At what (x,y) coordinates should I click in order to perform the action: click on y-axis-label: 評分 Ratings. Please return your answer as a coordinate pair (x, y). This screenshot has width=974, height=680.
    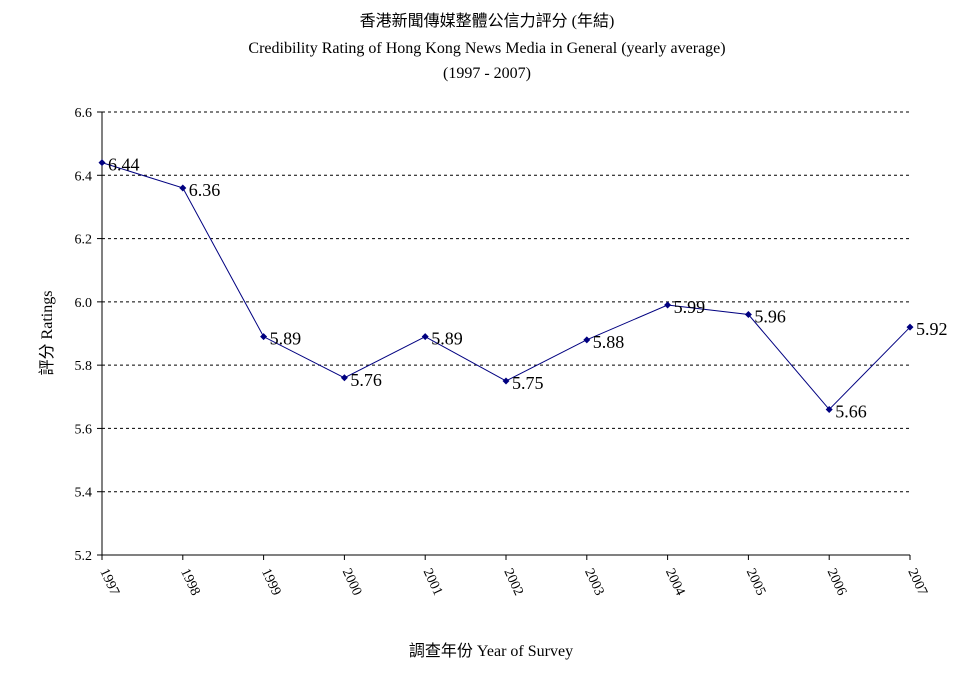
    Looking at the image, I should click on (47, 333).